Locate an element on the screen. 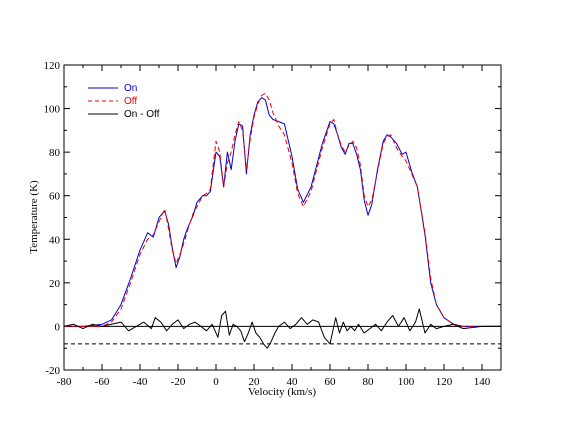  y-tick-label: 0 is located at coordinates (58, 327).